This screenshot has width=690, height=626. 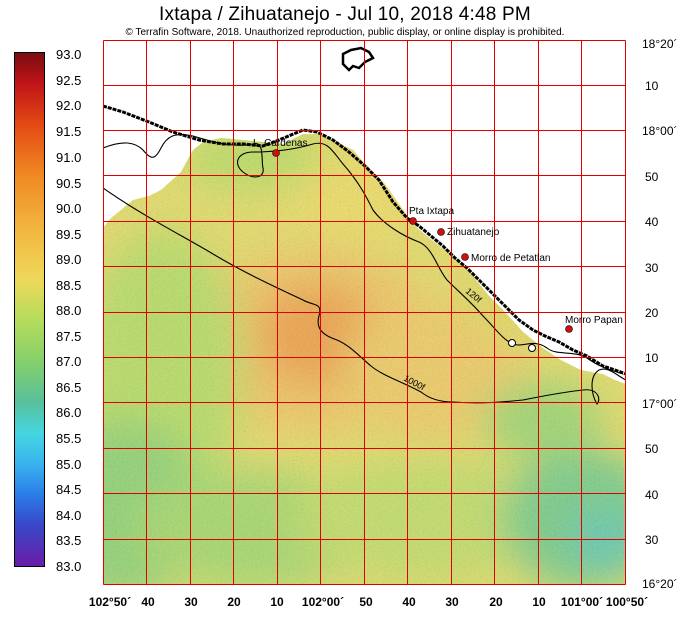 I want to click on scale-label: 84.0, so click(x=69, y=515).